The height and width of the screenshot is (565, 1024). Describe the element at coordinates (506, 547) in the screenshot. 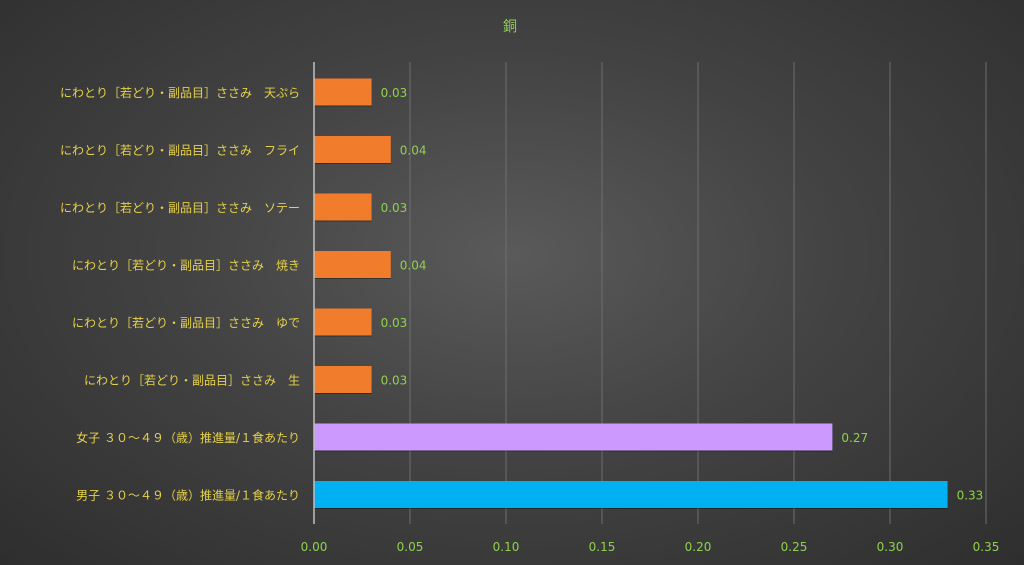

I see `x-tick-label: 0.10` at that location.